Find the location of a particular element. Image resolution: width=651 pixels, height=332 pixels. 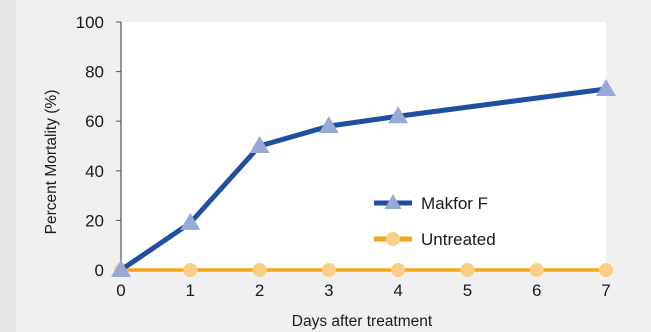

y-axis-title: Percent Mortality (%) is located at coordinates (51, 162).